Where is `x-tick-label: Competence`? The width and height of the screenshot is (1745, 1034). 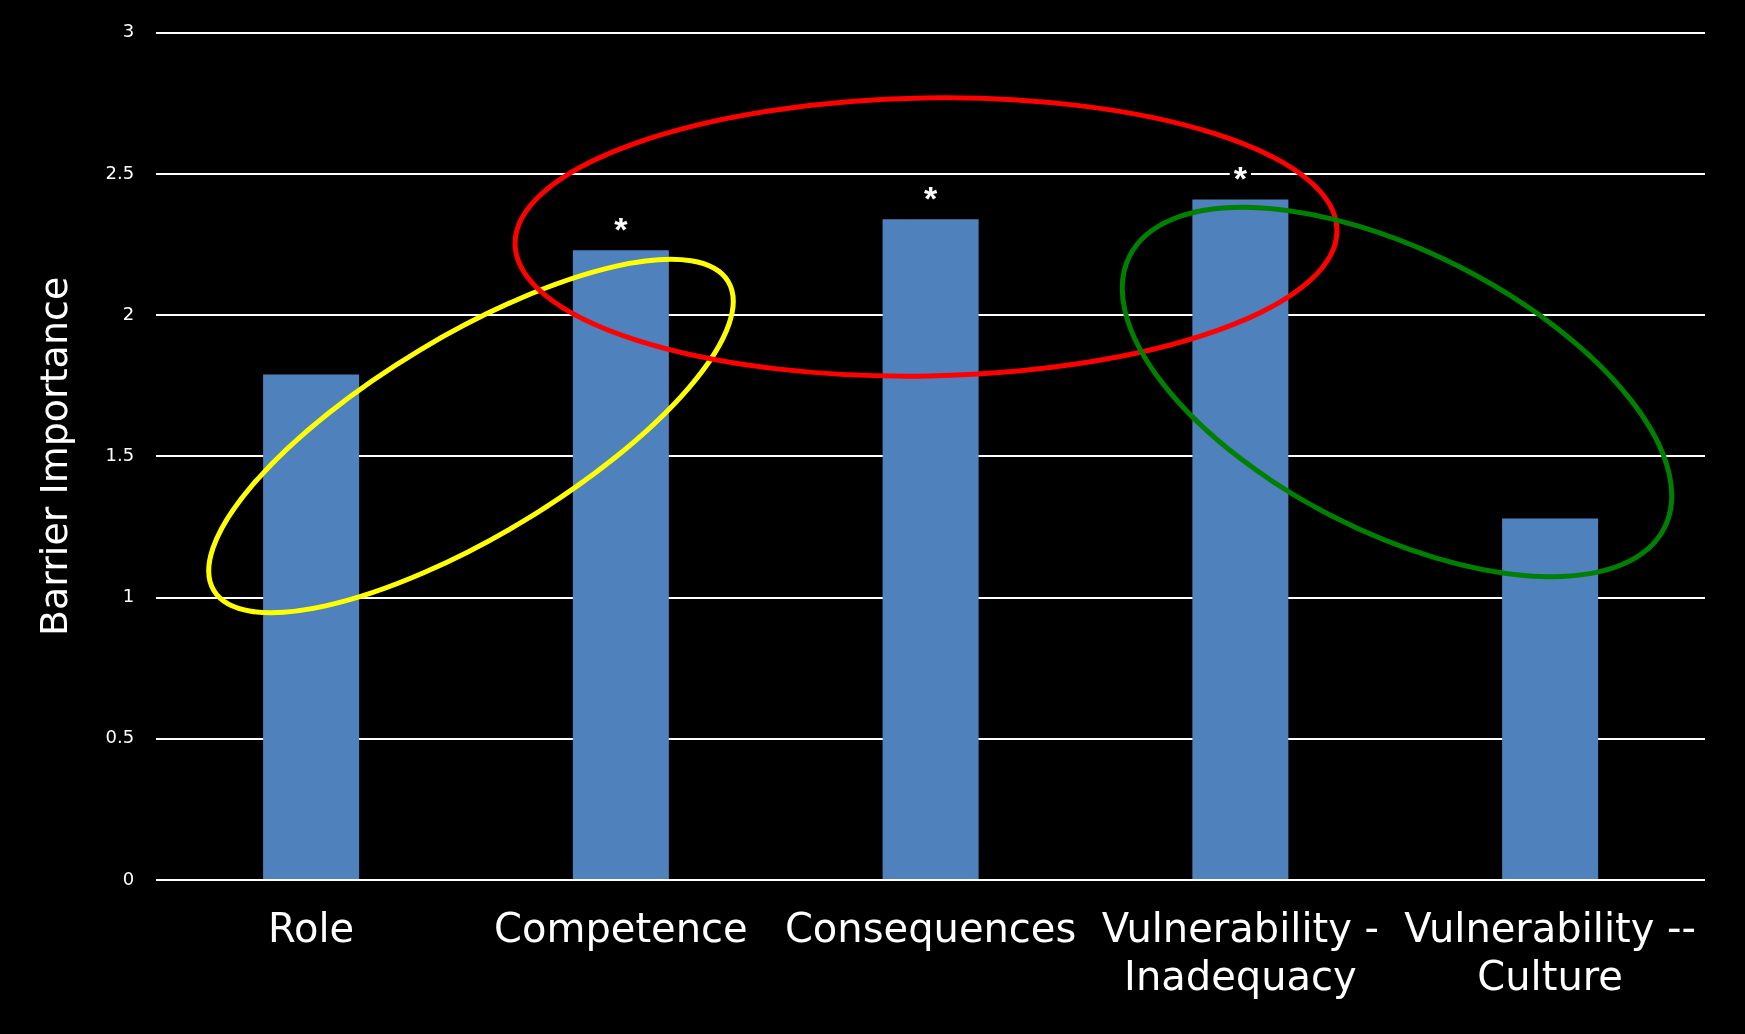 x-tick-label: Competence is located at coordinates (621, 928).